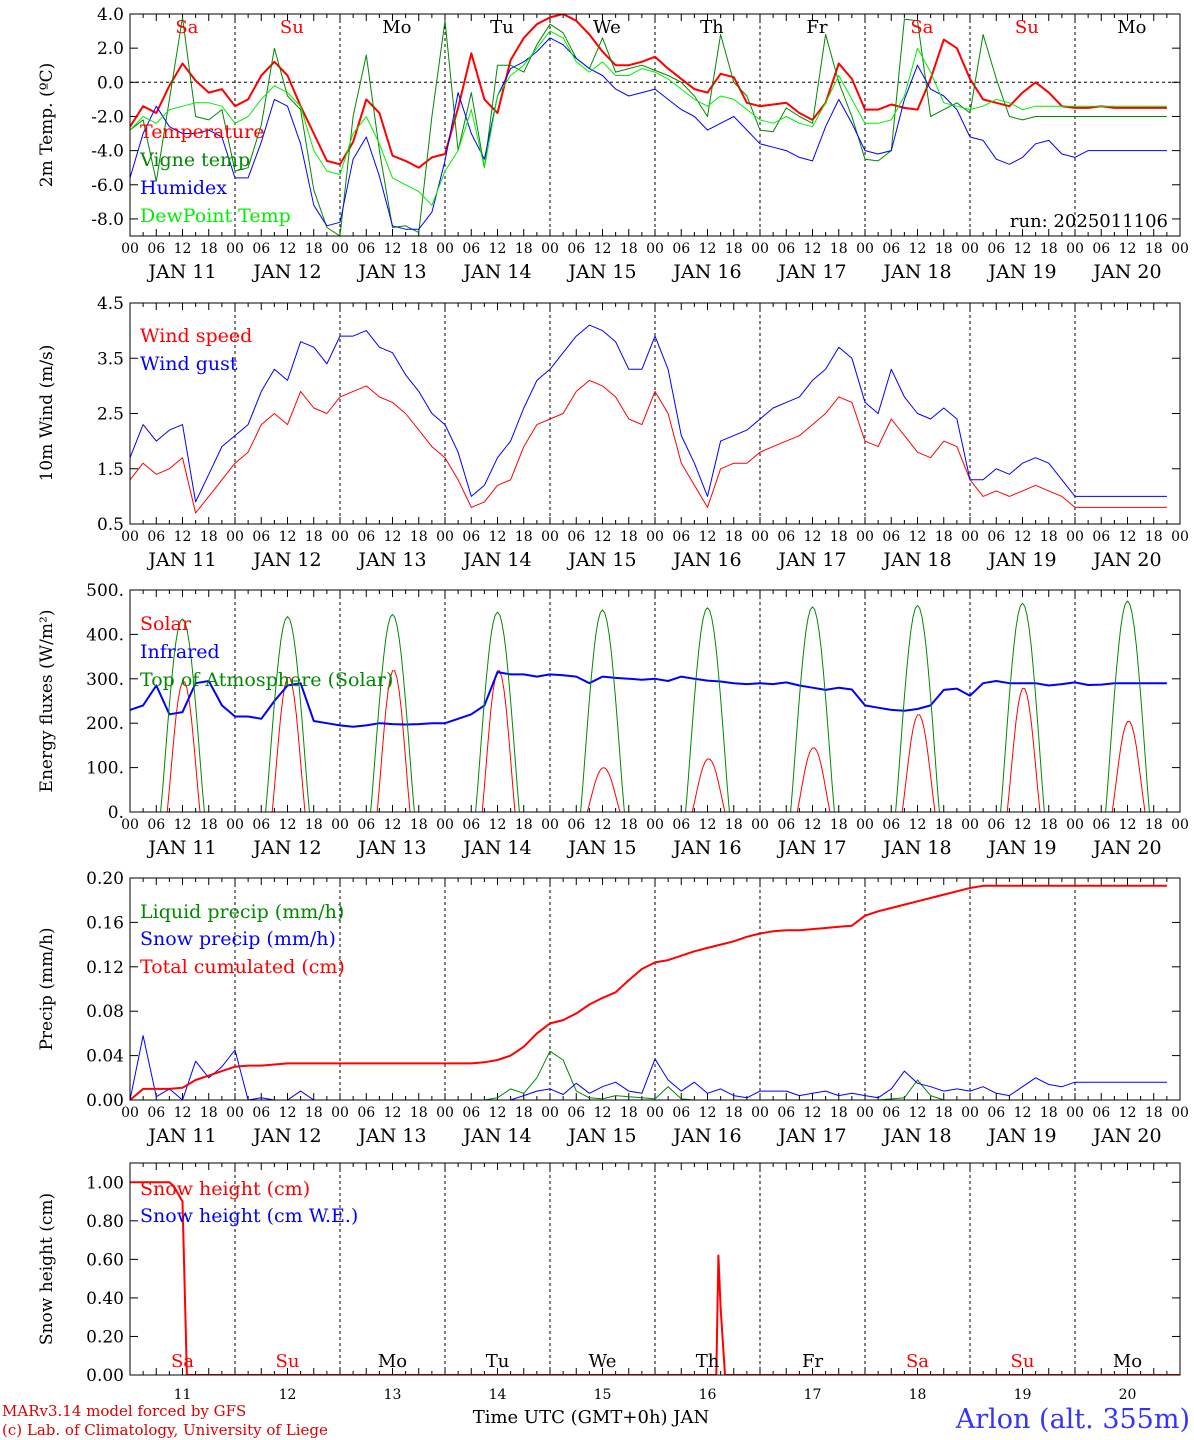  What do you see at coordinates (249, 1216) in the screenshot?
I see `legend-snow-height-cm-w-e: Snow height (cm W.E.)` at bounding box center [249, 1216].